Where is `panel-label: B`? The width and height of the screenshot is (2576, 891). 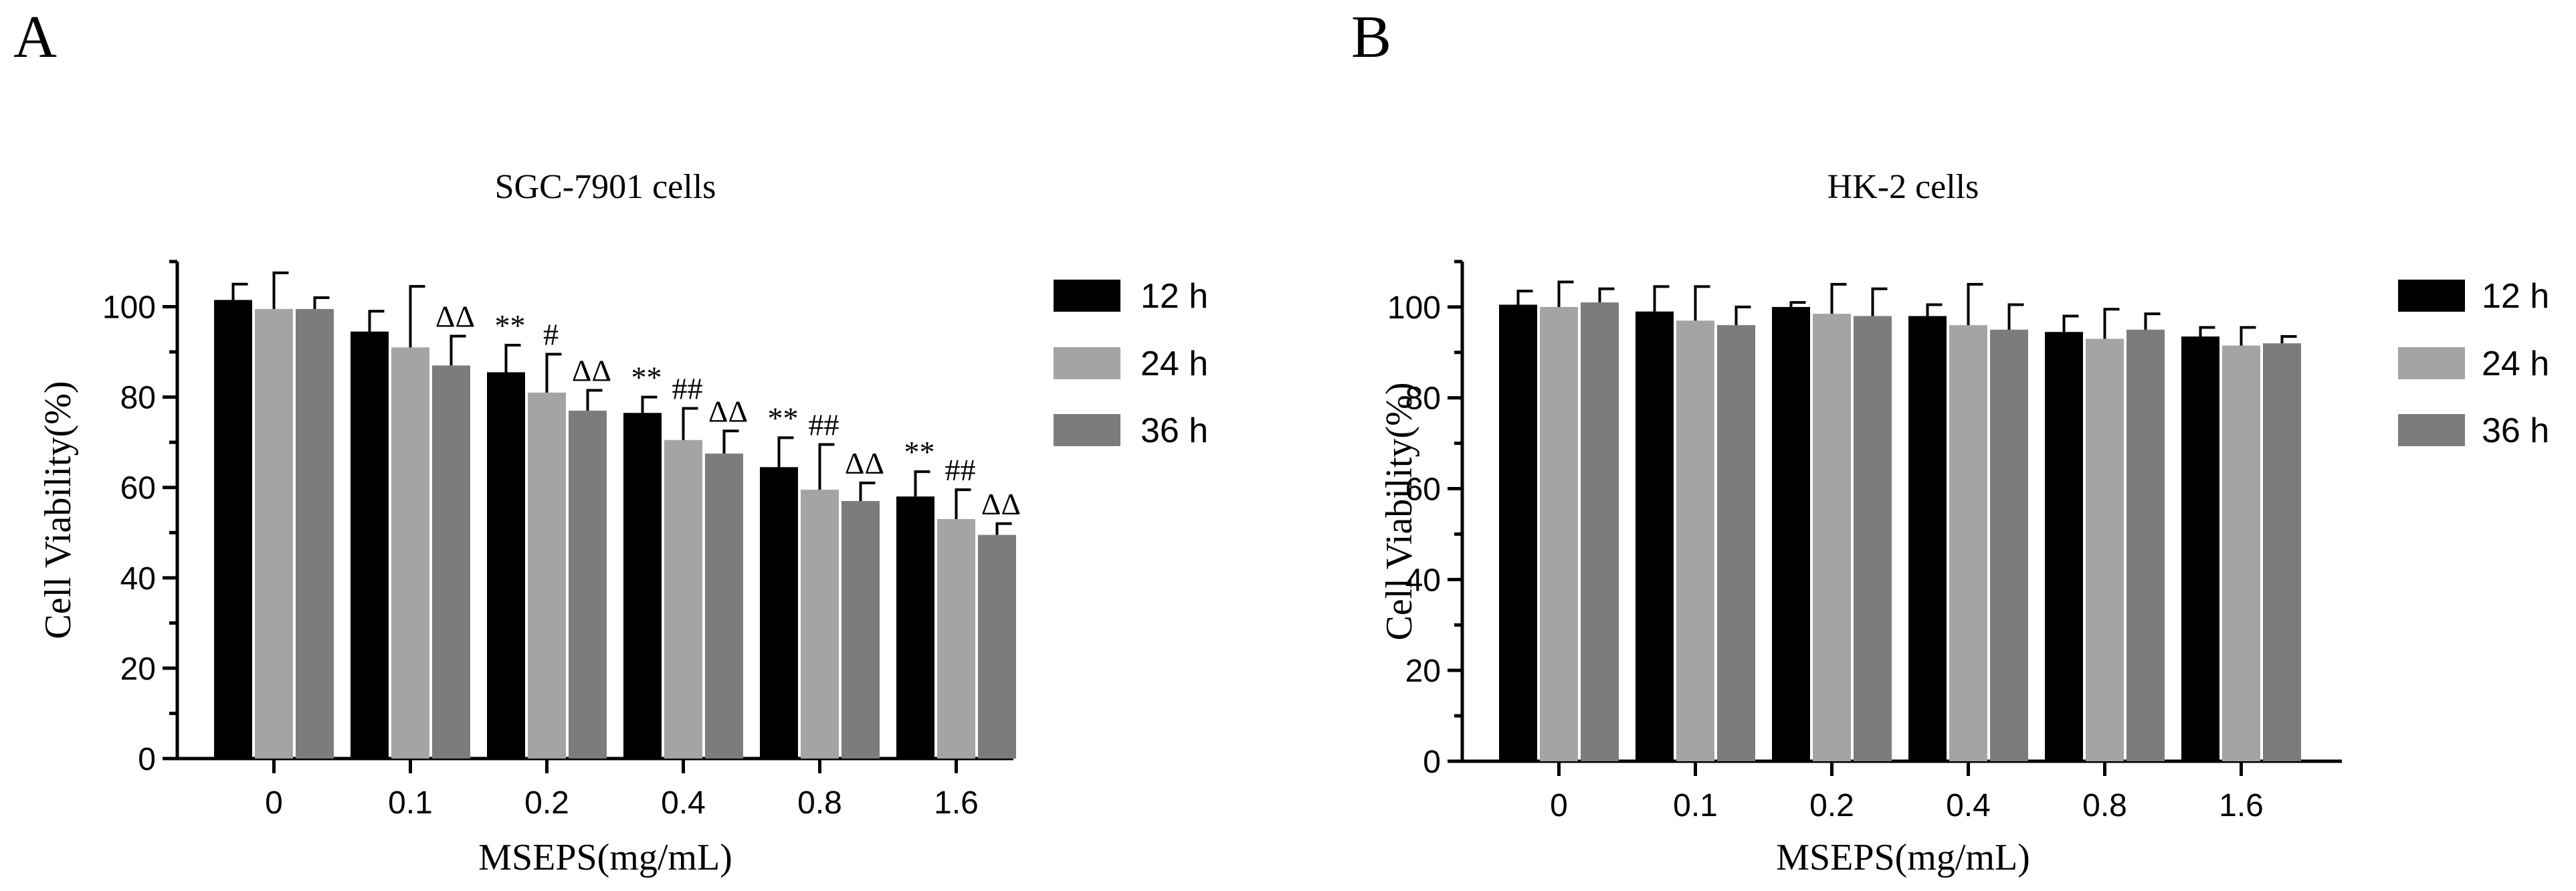 panel-label: B is located at coordinates (1371, 37).